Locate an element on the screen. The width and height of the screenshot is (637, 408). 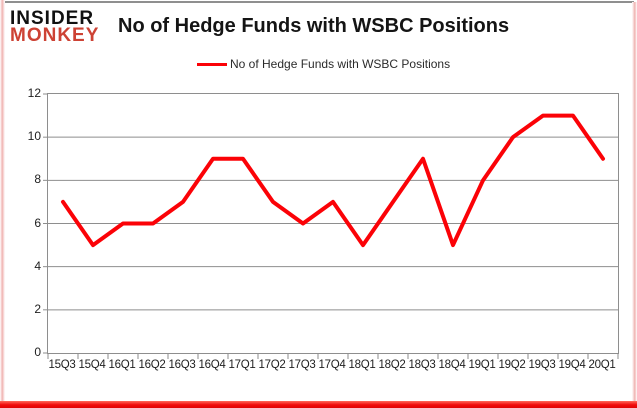
x-axis-label: 16Q4 is located at coordinates (212, 365).